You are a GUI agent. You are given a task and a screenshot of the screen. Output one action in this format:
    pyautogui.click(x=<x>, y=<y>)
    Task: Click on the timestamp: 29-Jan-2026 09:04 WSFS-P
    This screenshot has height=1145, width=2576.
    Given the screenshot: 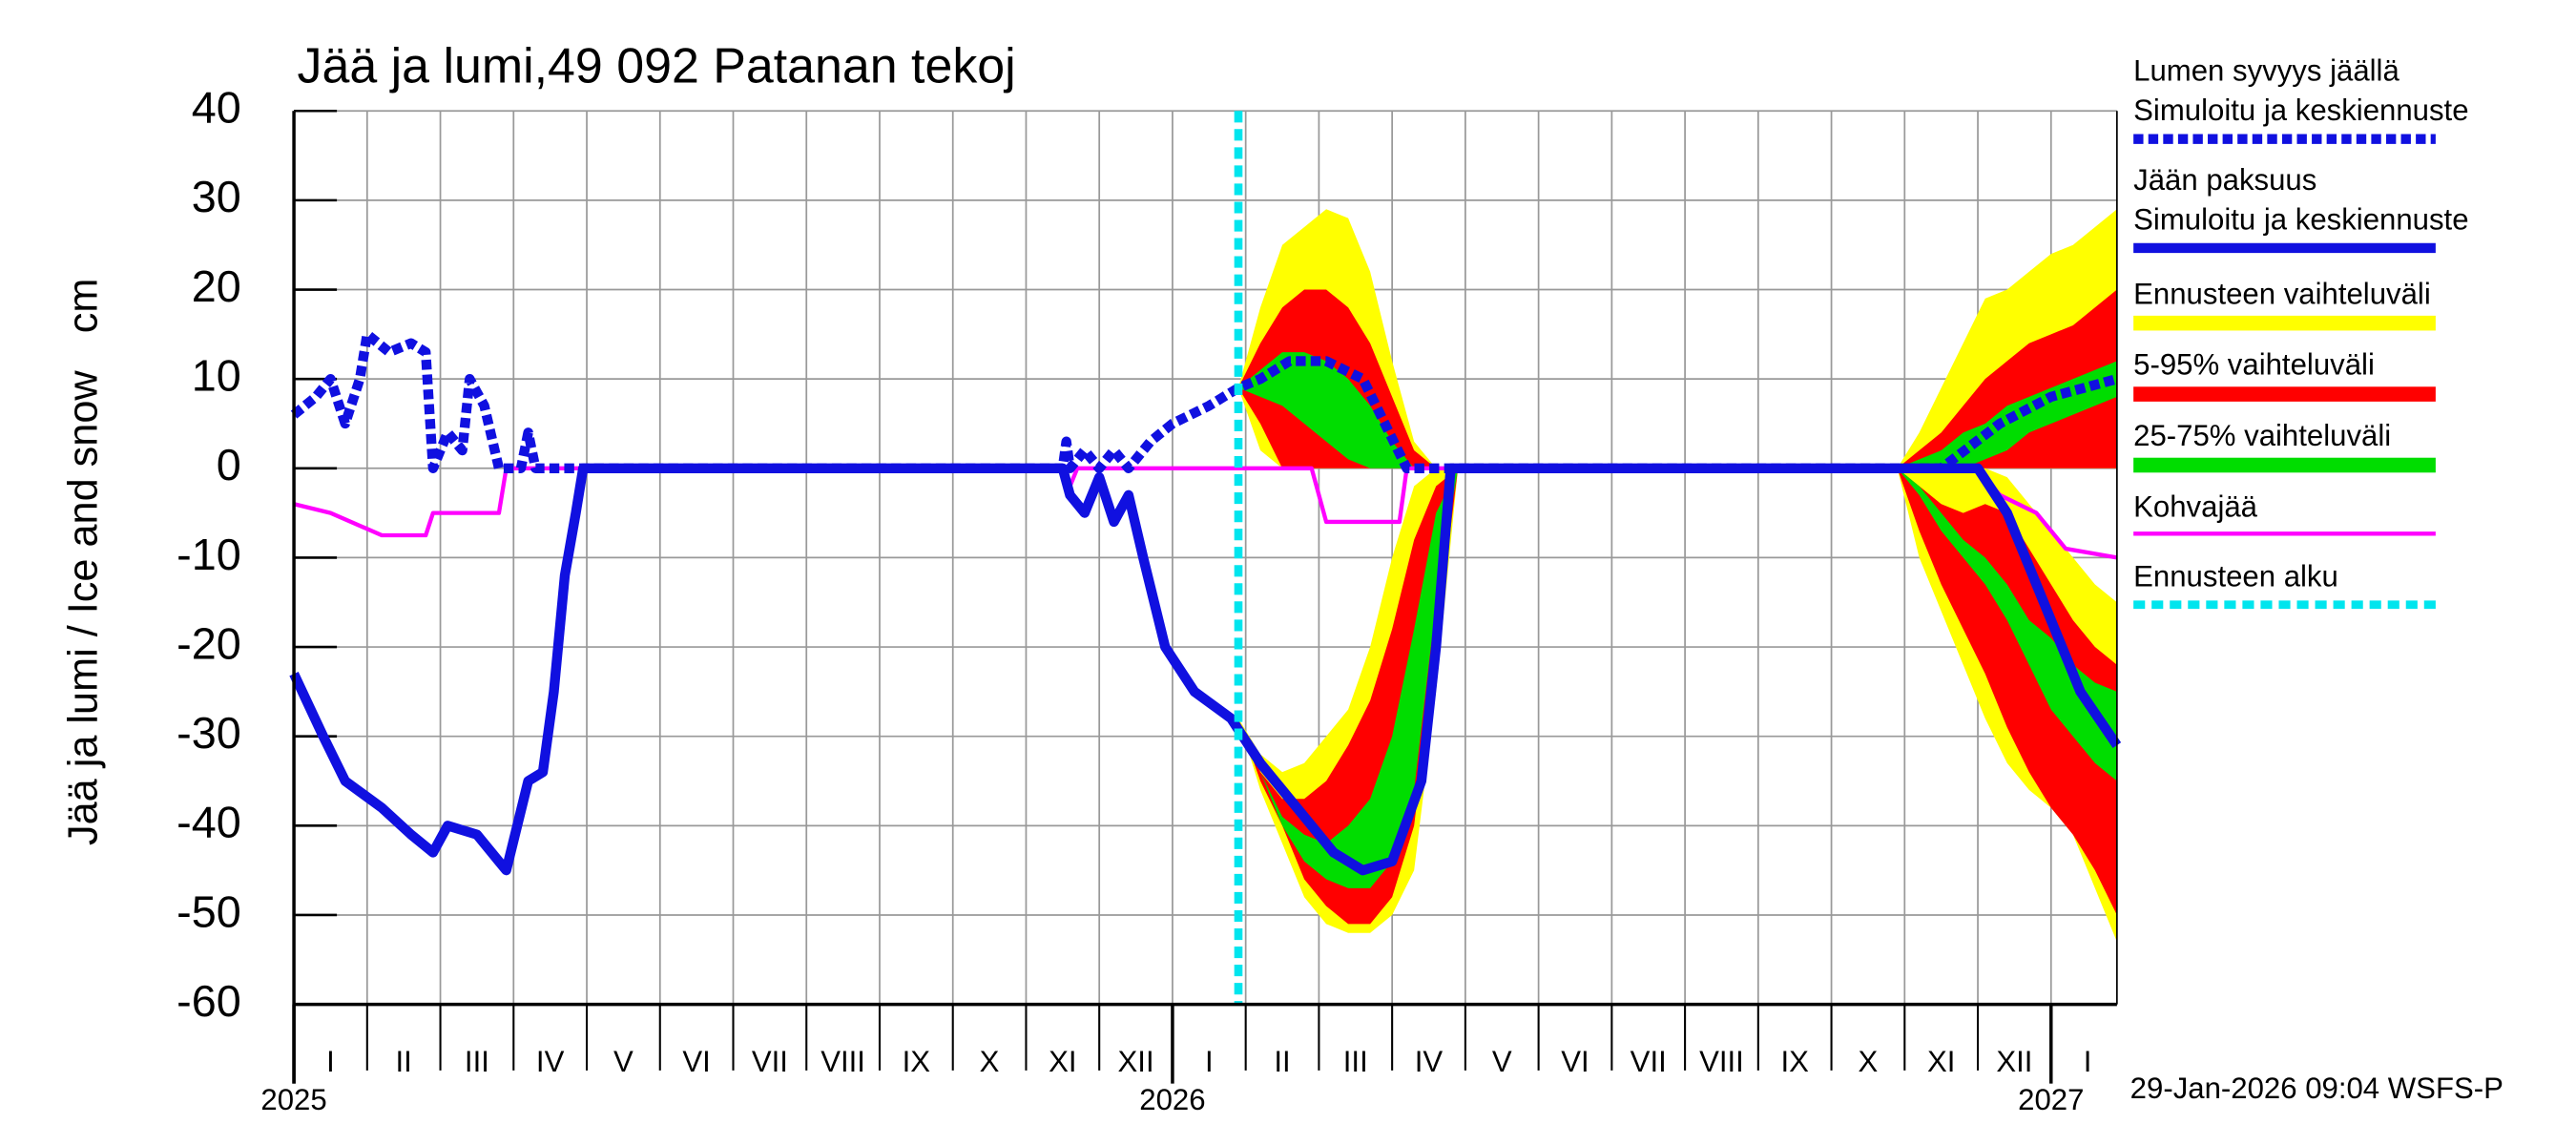 What is the action you would take?
    pyautogui.click(x=2316, y=1088)
    